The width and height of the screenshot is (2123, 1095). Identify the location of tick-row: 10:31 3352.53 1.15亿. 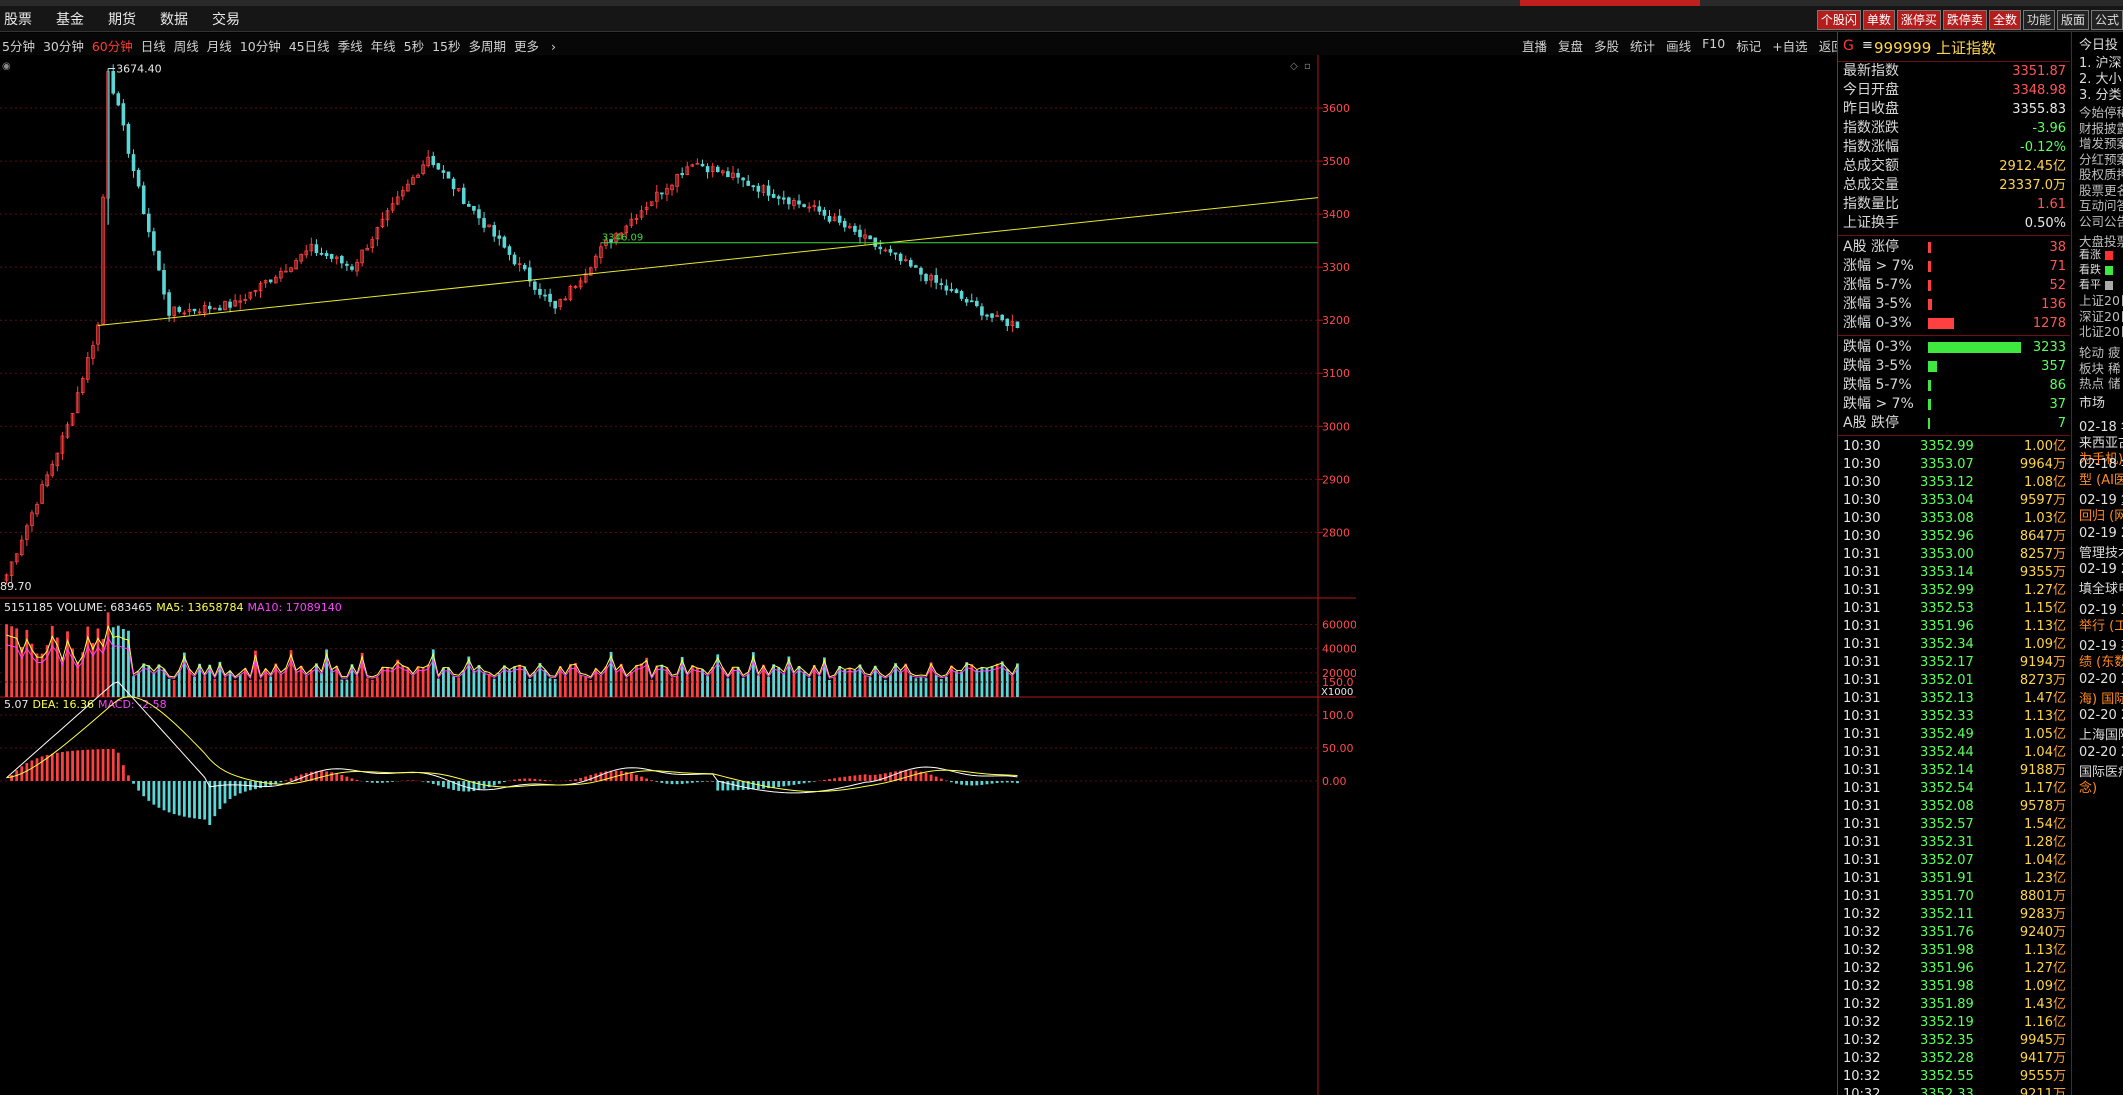
(1954, 609).